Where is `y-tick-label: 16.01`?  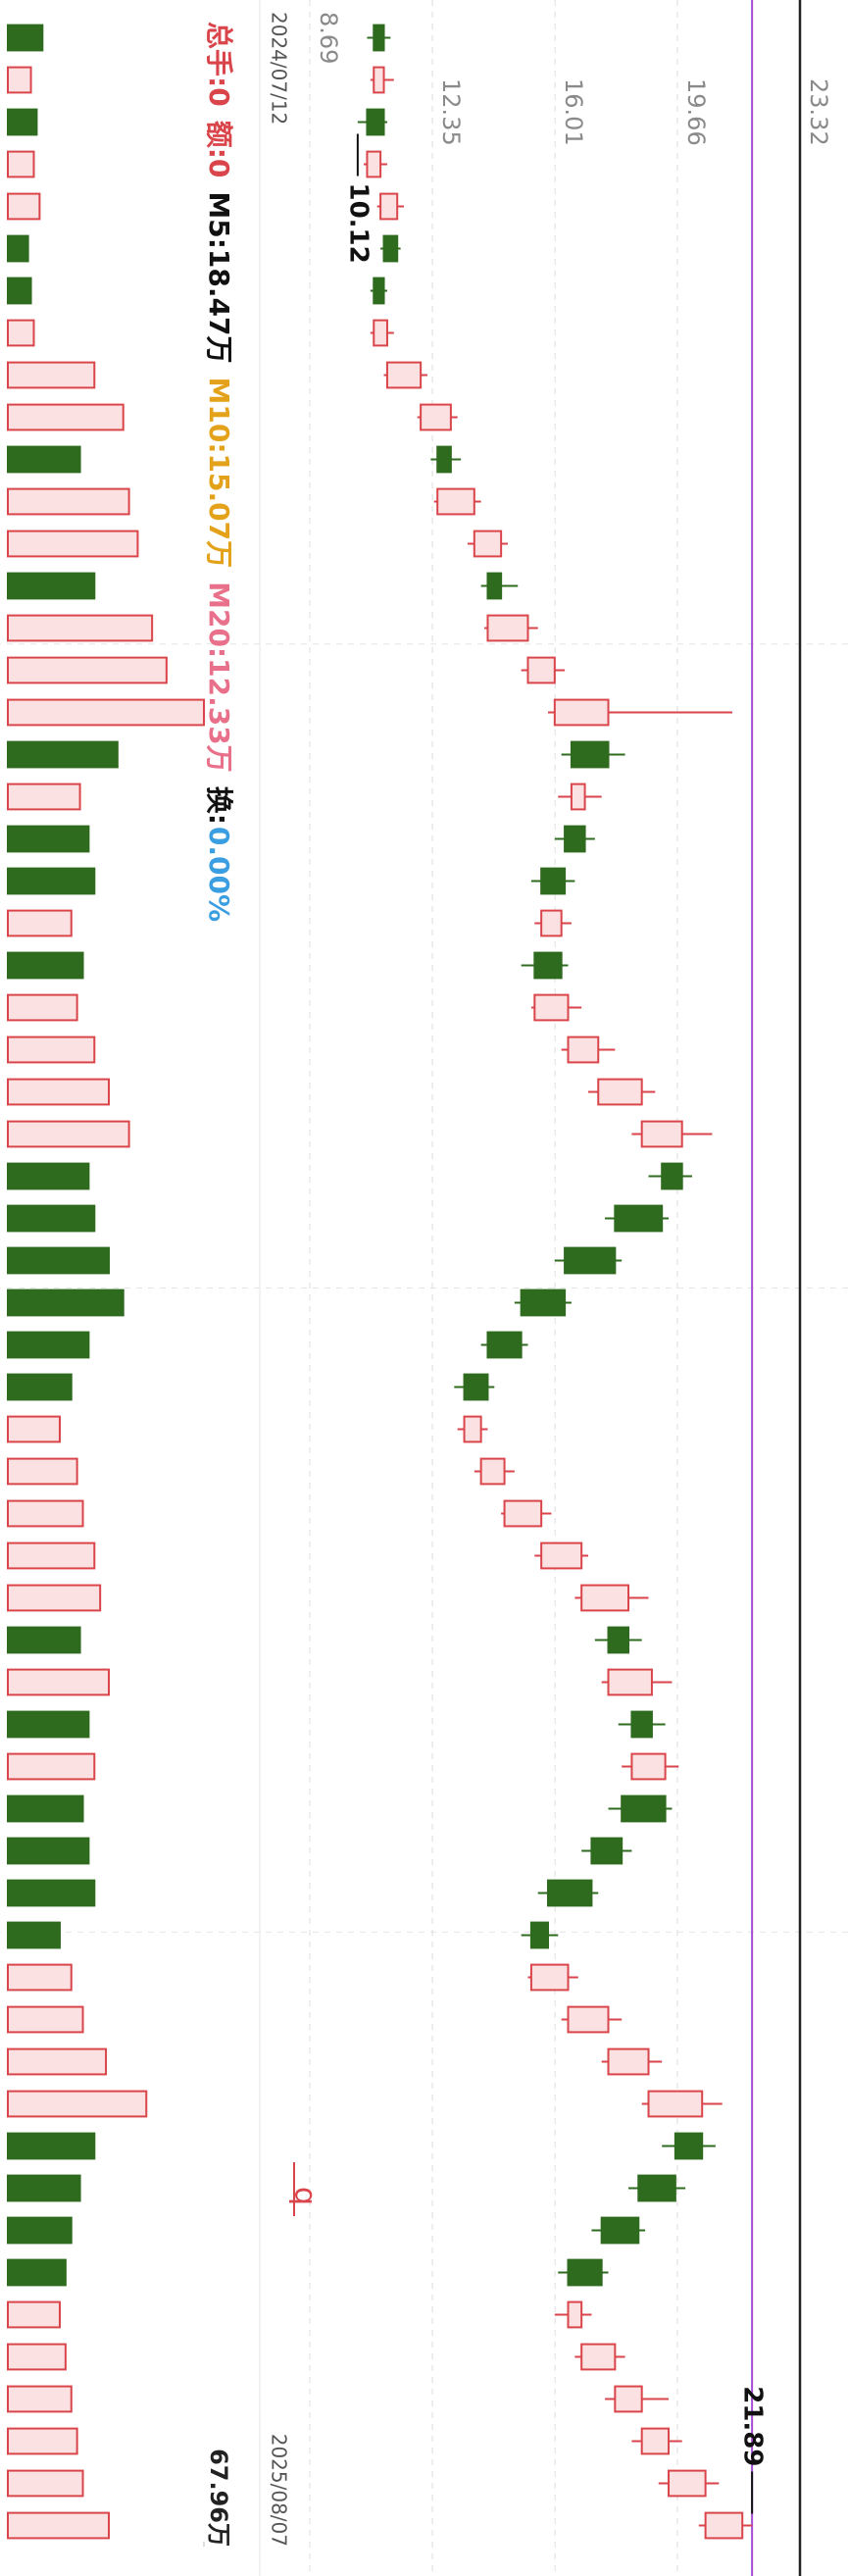
y-tick-label: 16.01 is located at coordinates (573, 112).